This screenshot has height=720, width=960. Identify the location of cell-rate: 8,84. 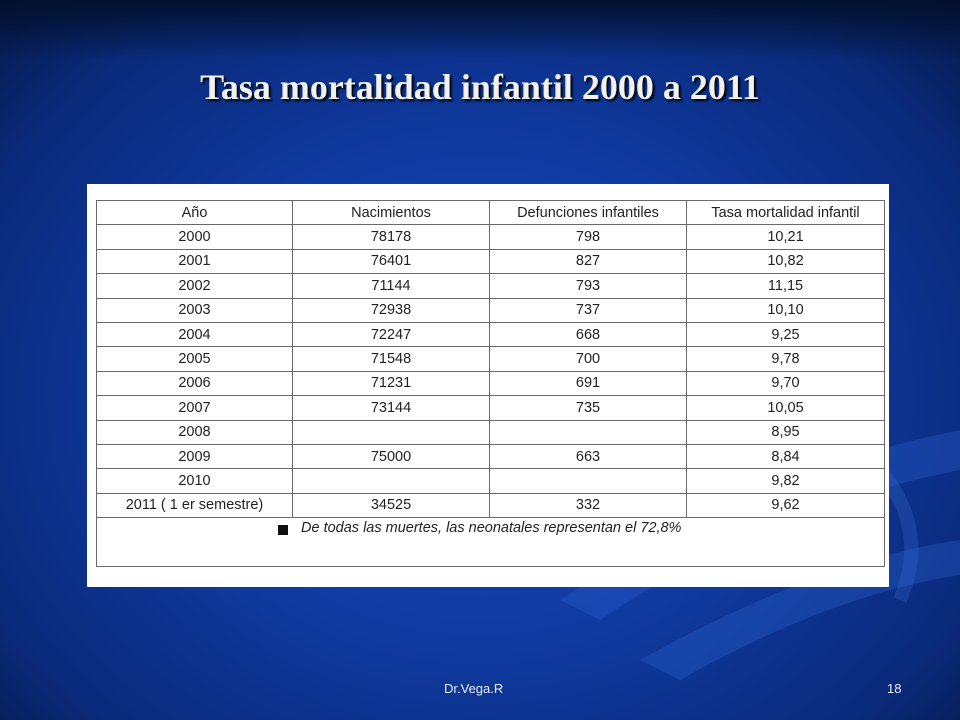
(785, 456).